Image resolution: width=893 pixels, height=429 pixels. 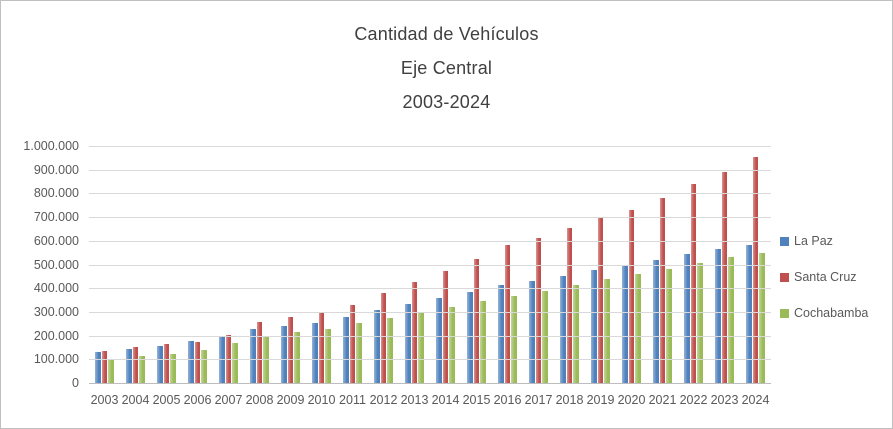 What do you see at coordinates (197, 400) in the screenshot?
I see `x-tick-label-2006: 2006` at bounding box center [197, 400].